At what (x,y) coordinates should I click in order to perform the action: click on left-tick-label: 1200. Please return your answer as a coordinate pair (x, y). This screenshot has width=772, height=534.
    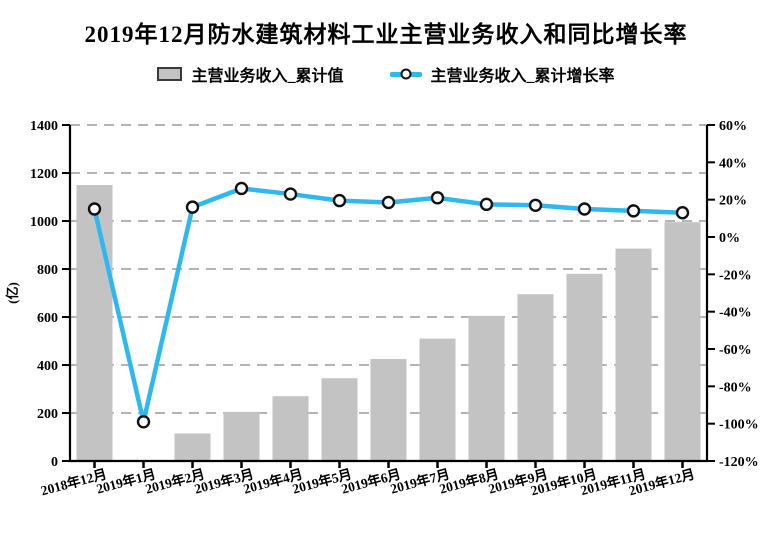
    Looking at the image, I should click on (44, 174).